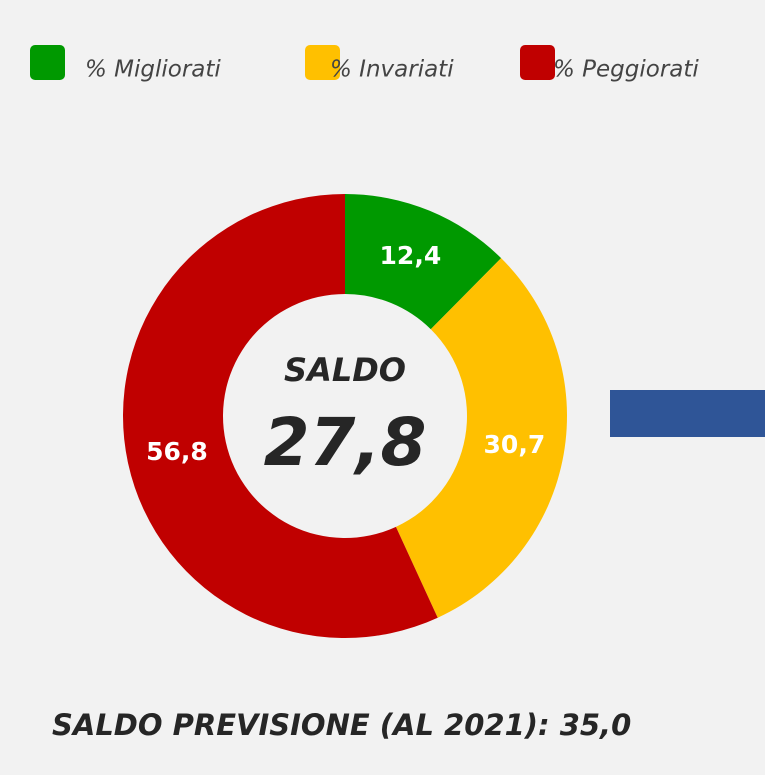 Image resolution: width=765 pixels, height=775 pixels. I want to click on data-label: 30,7, so click(515, 444).